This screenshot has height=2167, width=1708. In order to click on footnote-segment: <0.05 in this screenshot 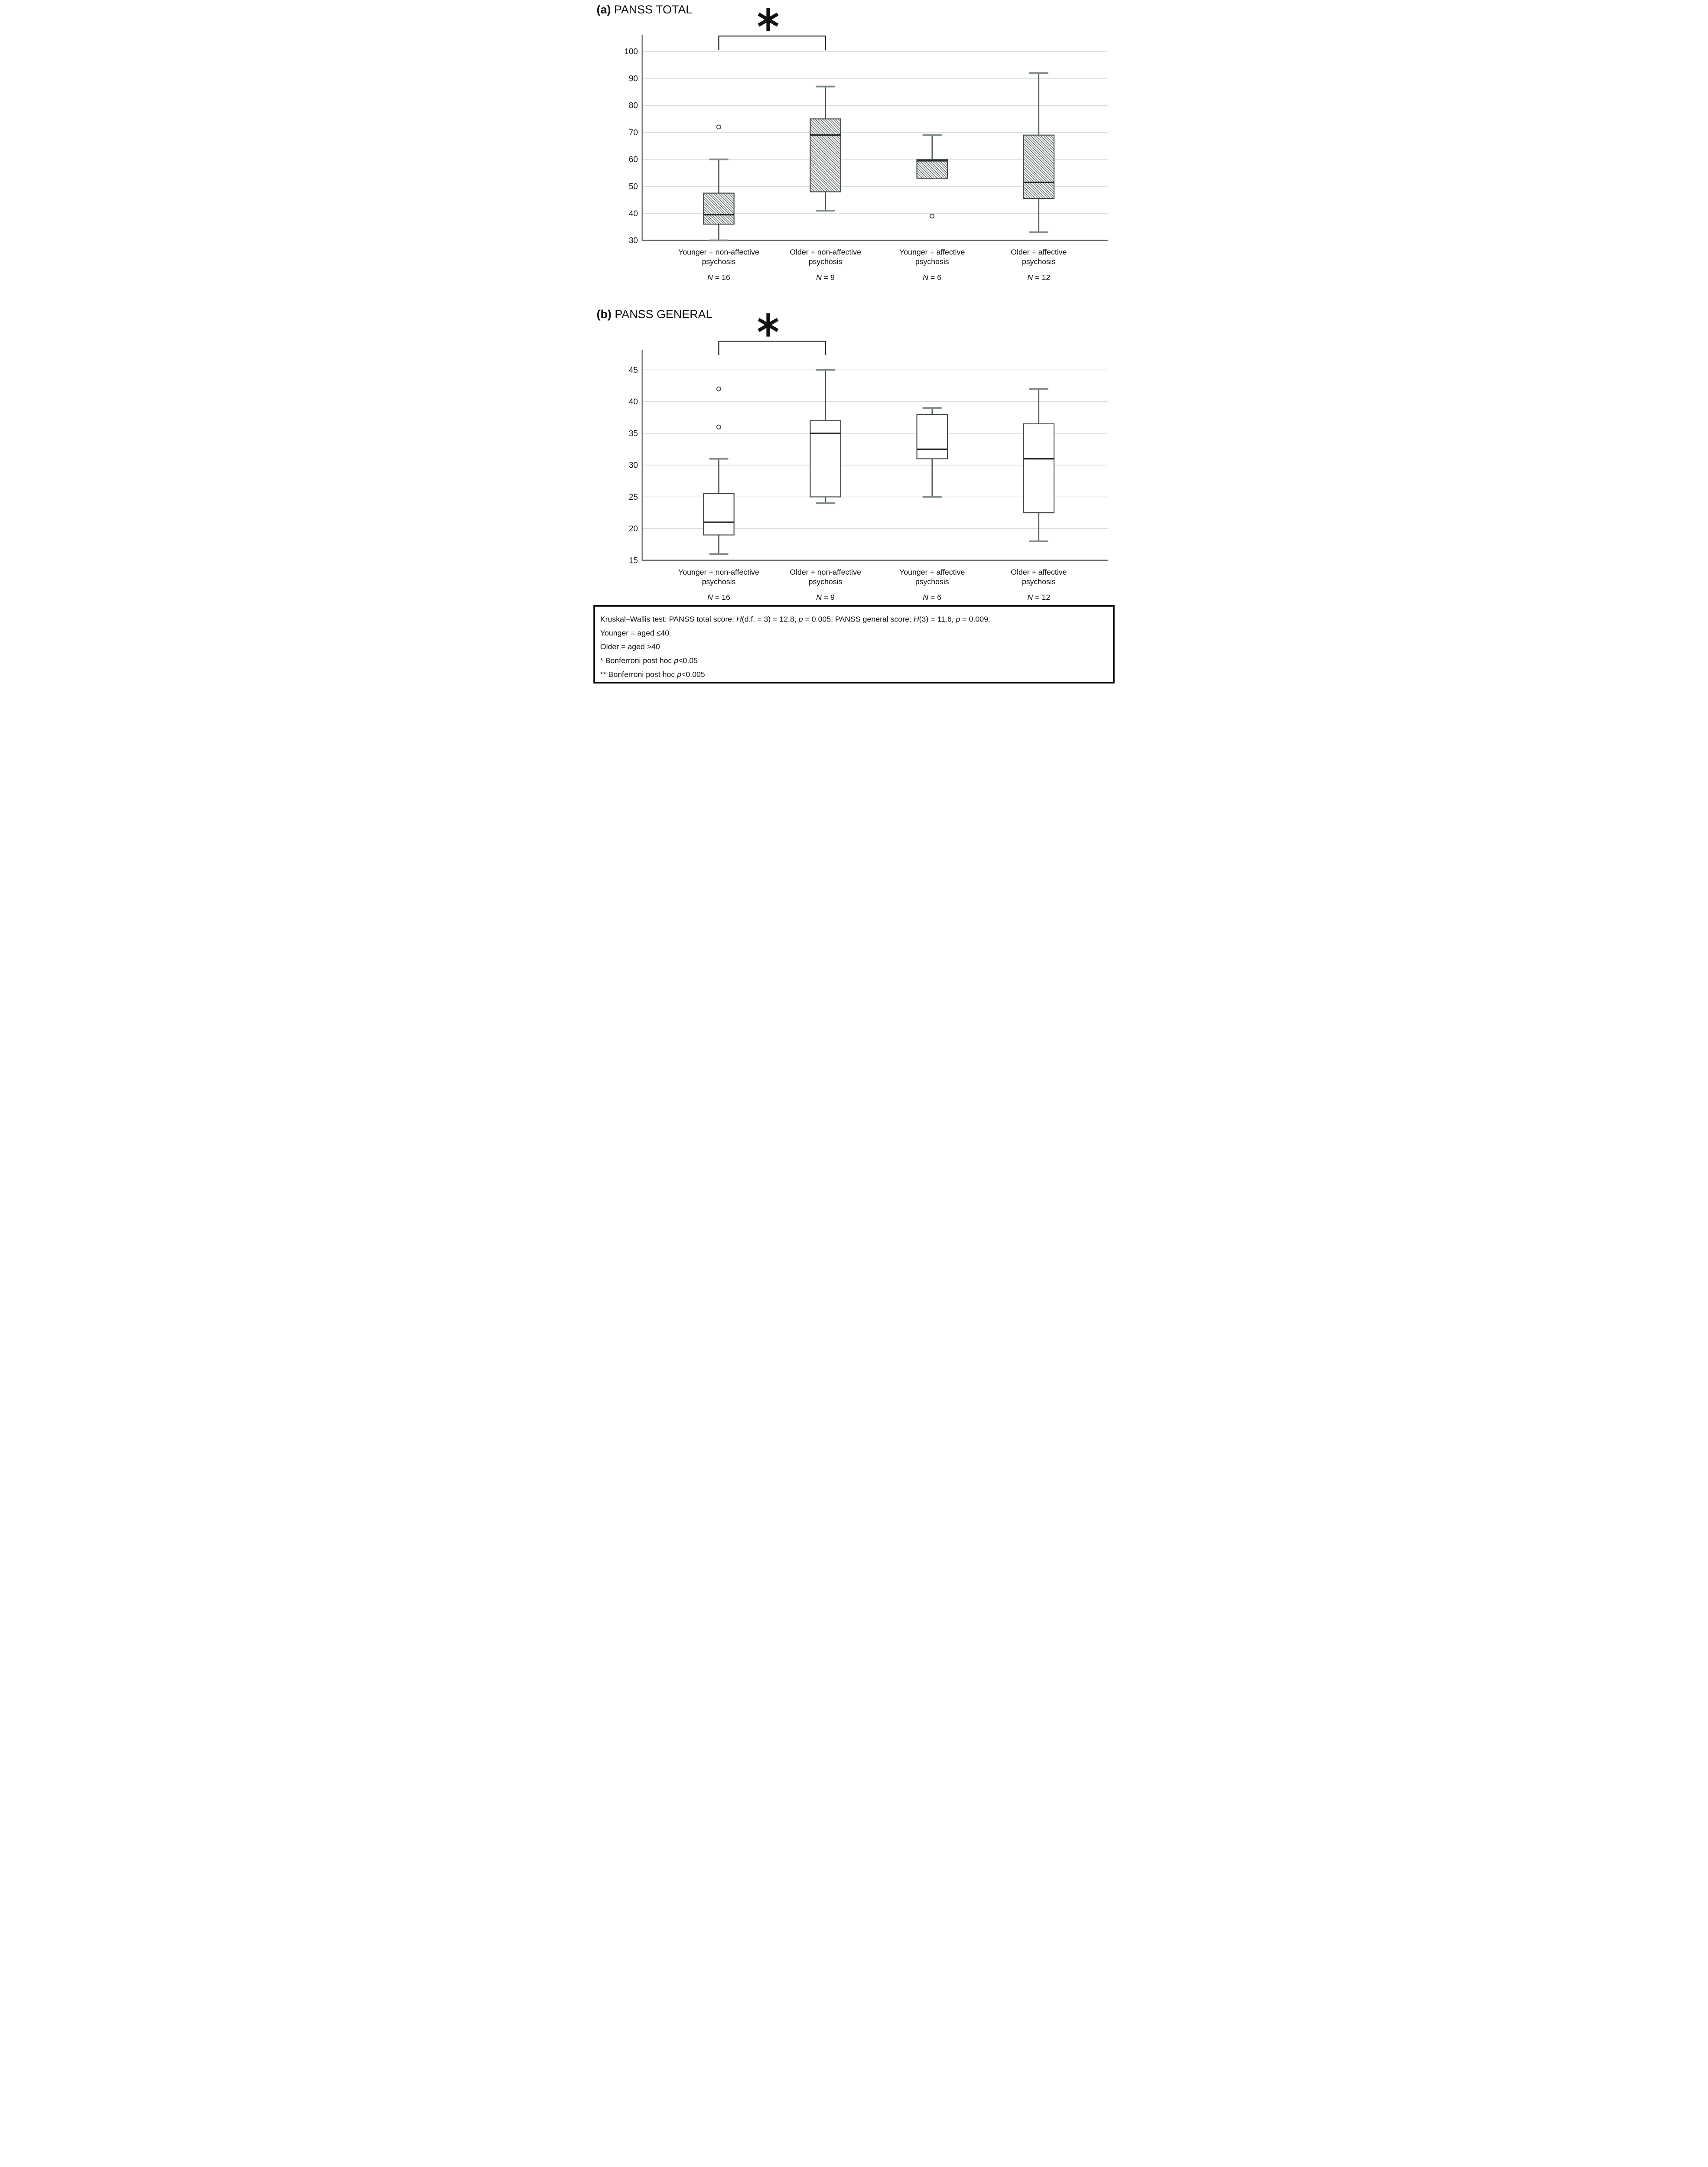, I will do `click(688, 660)`.